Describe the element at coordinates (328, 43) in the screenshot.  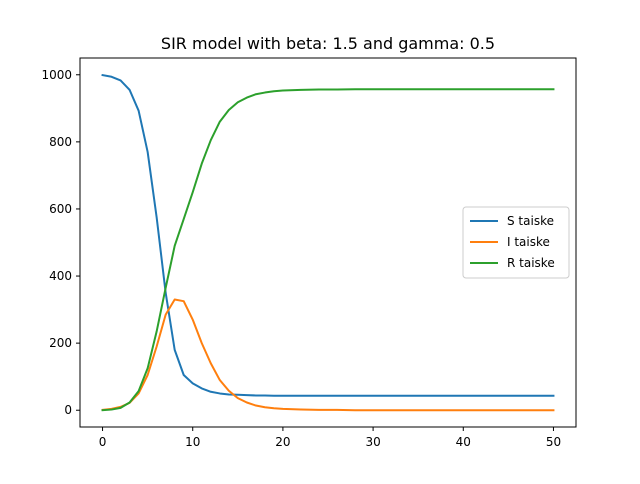
I see `chart-title: SIR model with beta: 1.5 and gamma: 0.5` at that location.